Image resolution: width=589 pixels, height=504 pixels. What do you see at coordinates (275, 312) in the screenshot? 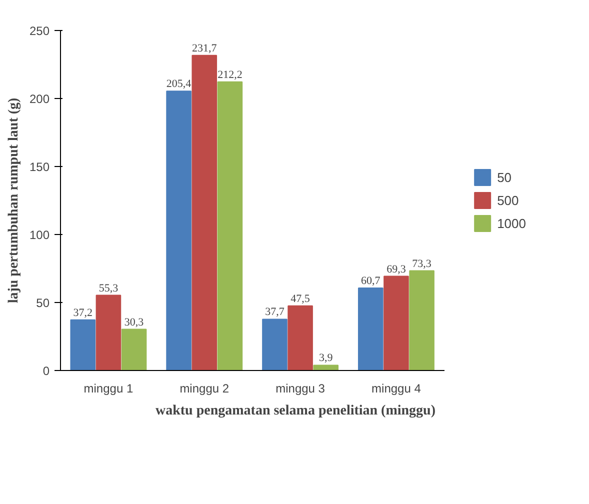
I see `data-label: 37,7` at bounding box center [275, 312].